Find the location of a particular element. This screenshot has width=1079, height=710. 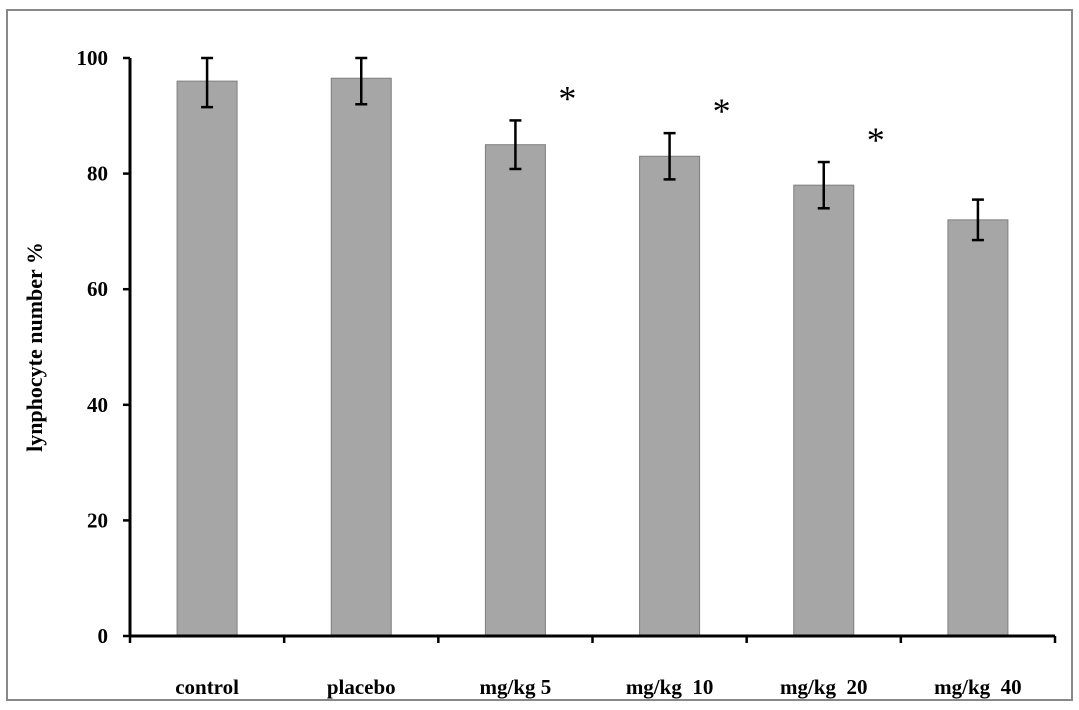

y-tick-label: 20 is located at coordinates (97, 520).